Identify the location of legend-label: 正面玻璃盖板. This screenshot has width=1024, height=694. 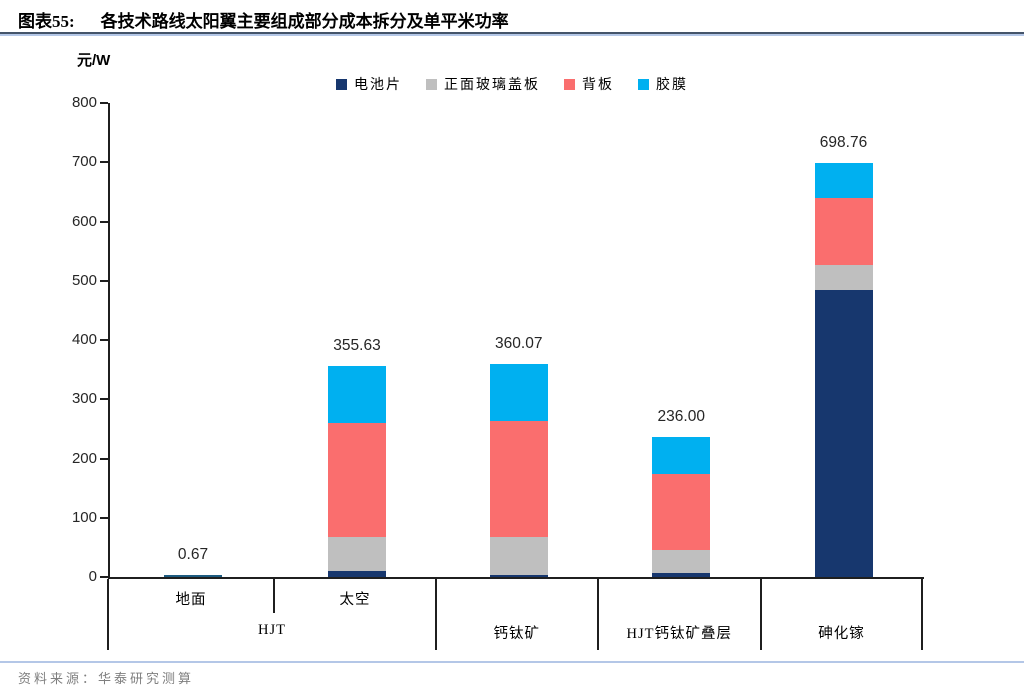
(492, 85).